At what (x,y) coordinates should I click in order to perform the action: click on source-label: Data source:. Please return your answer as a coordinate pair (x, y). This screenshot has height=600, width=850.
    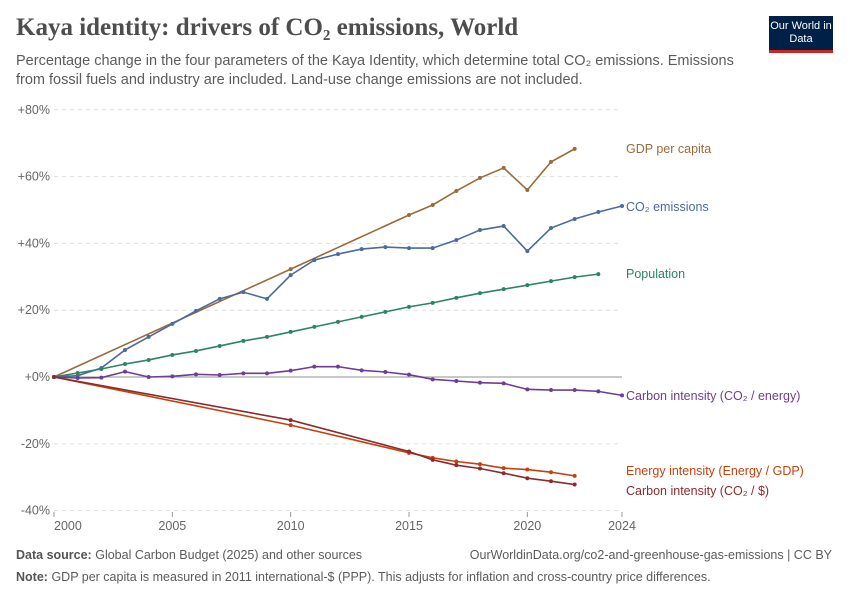
    Looking at the image, I should click on (54, 555).